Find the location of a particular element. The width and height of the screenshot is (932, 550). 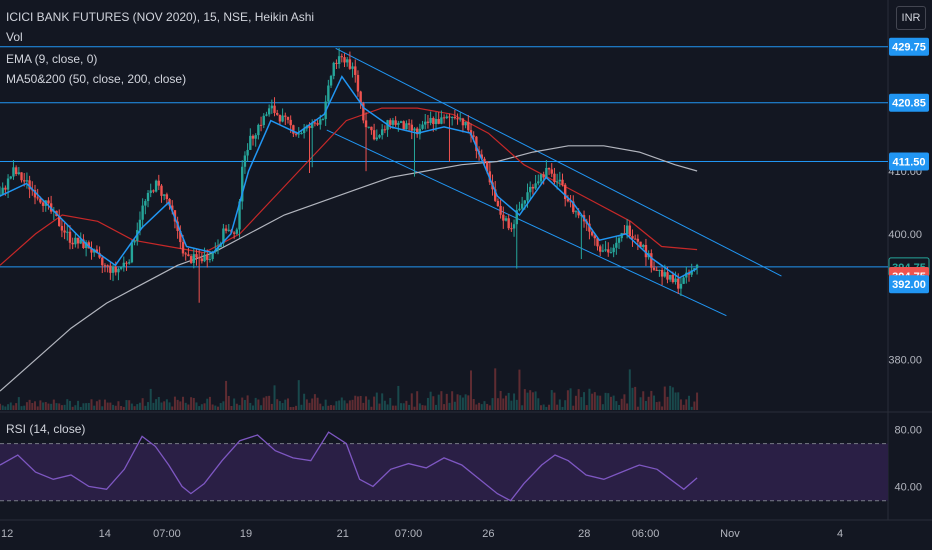

ema-legend: EMA (9, close, 0) is located at coordinates (52, 59).